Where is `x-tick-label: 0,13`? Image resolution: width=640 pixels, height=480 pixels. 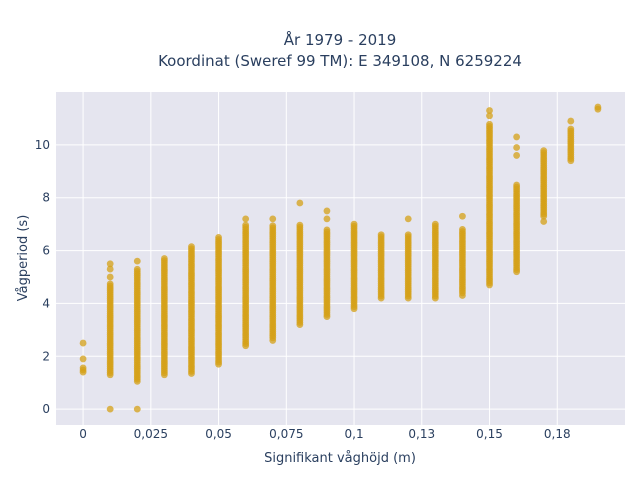 x-tick-label: 0,13 is located at coordinates (421, 434).